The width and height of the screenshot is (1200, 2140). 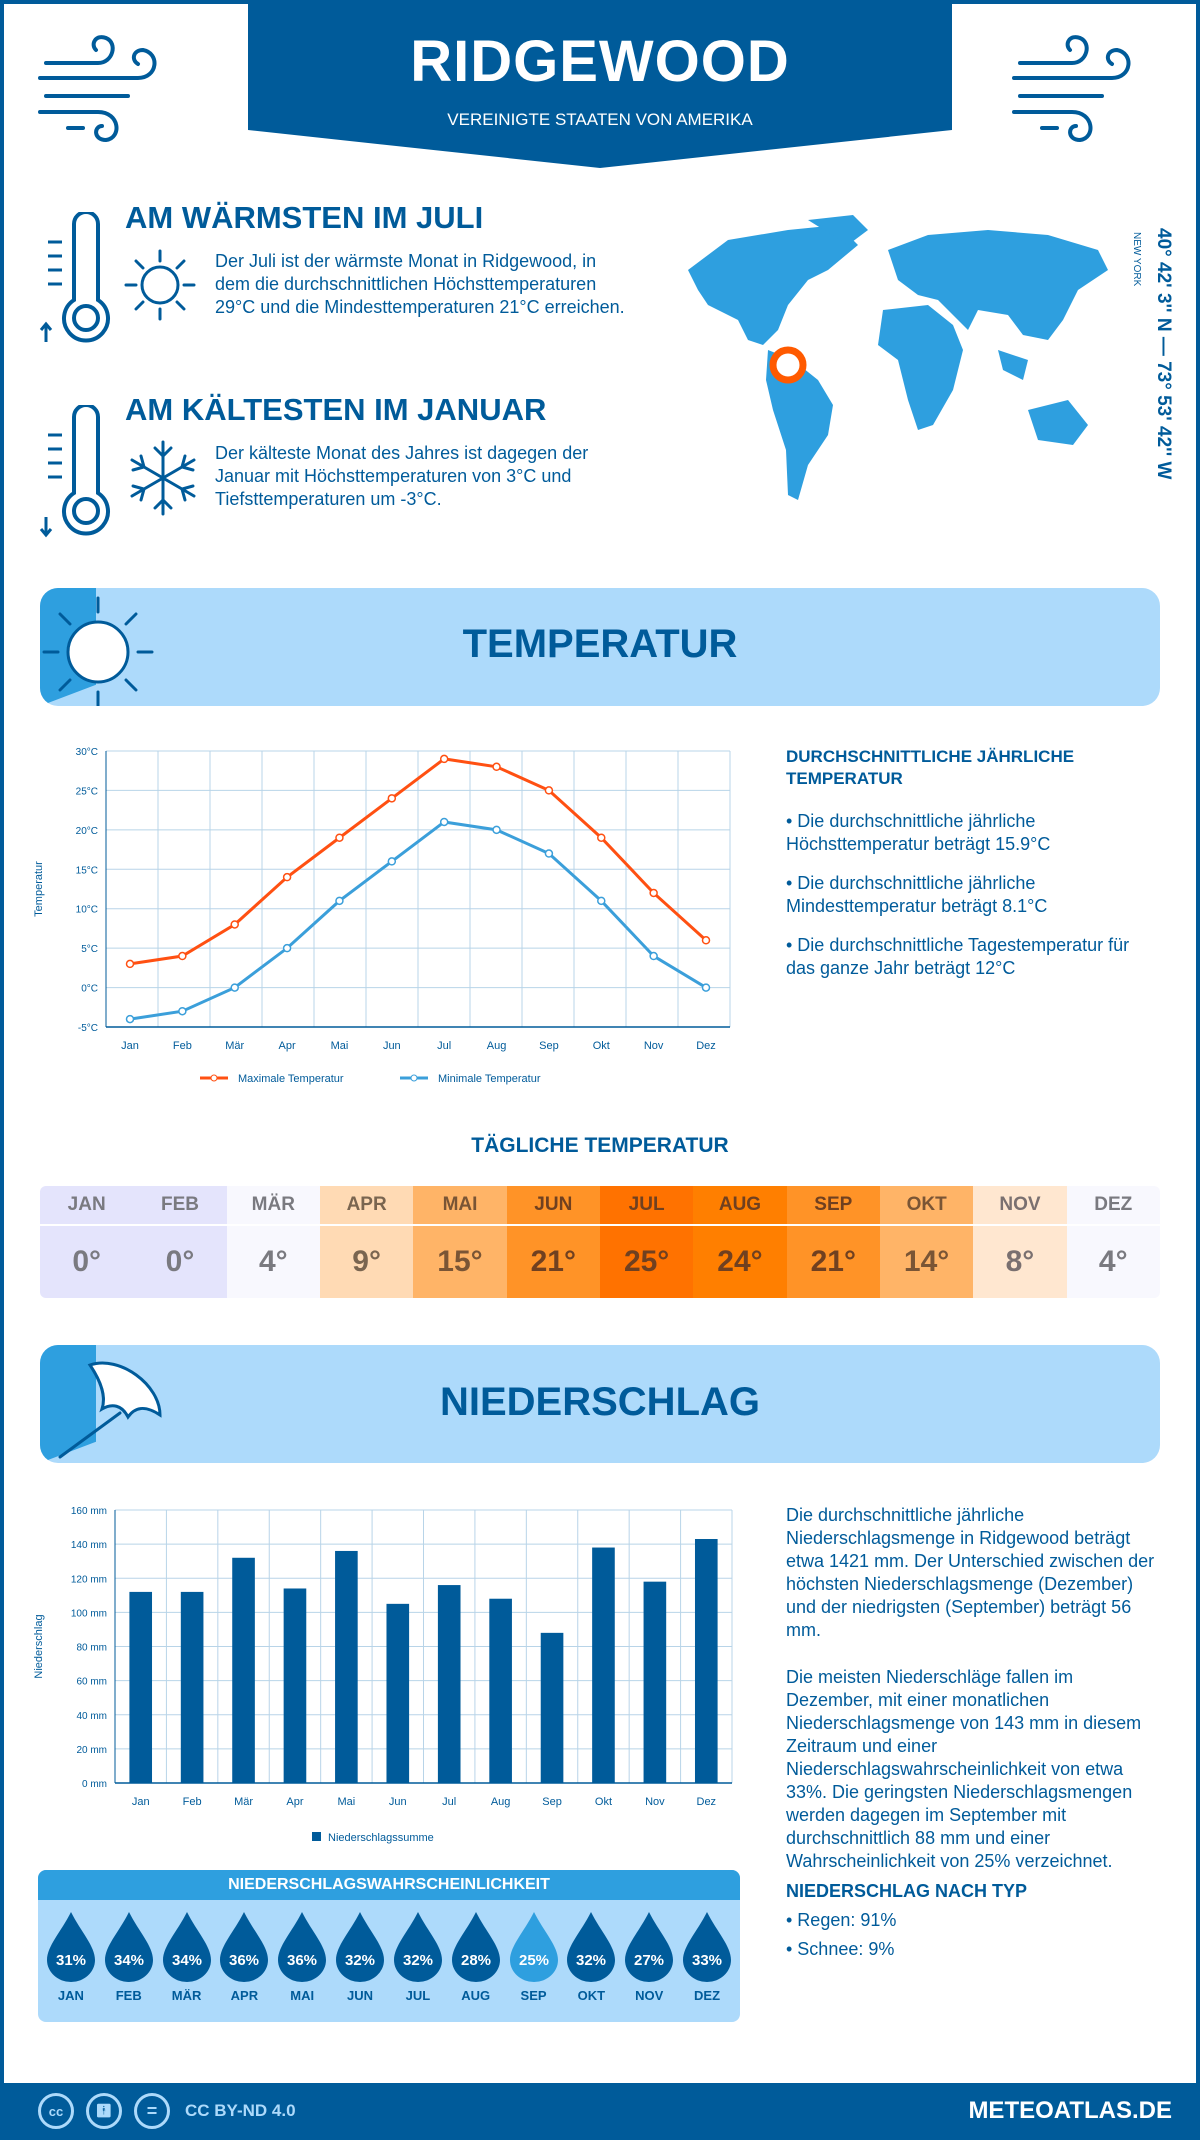 I want to click on banner-corner, so click(x=68, y=1404).